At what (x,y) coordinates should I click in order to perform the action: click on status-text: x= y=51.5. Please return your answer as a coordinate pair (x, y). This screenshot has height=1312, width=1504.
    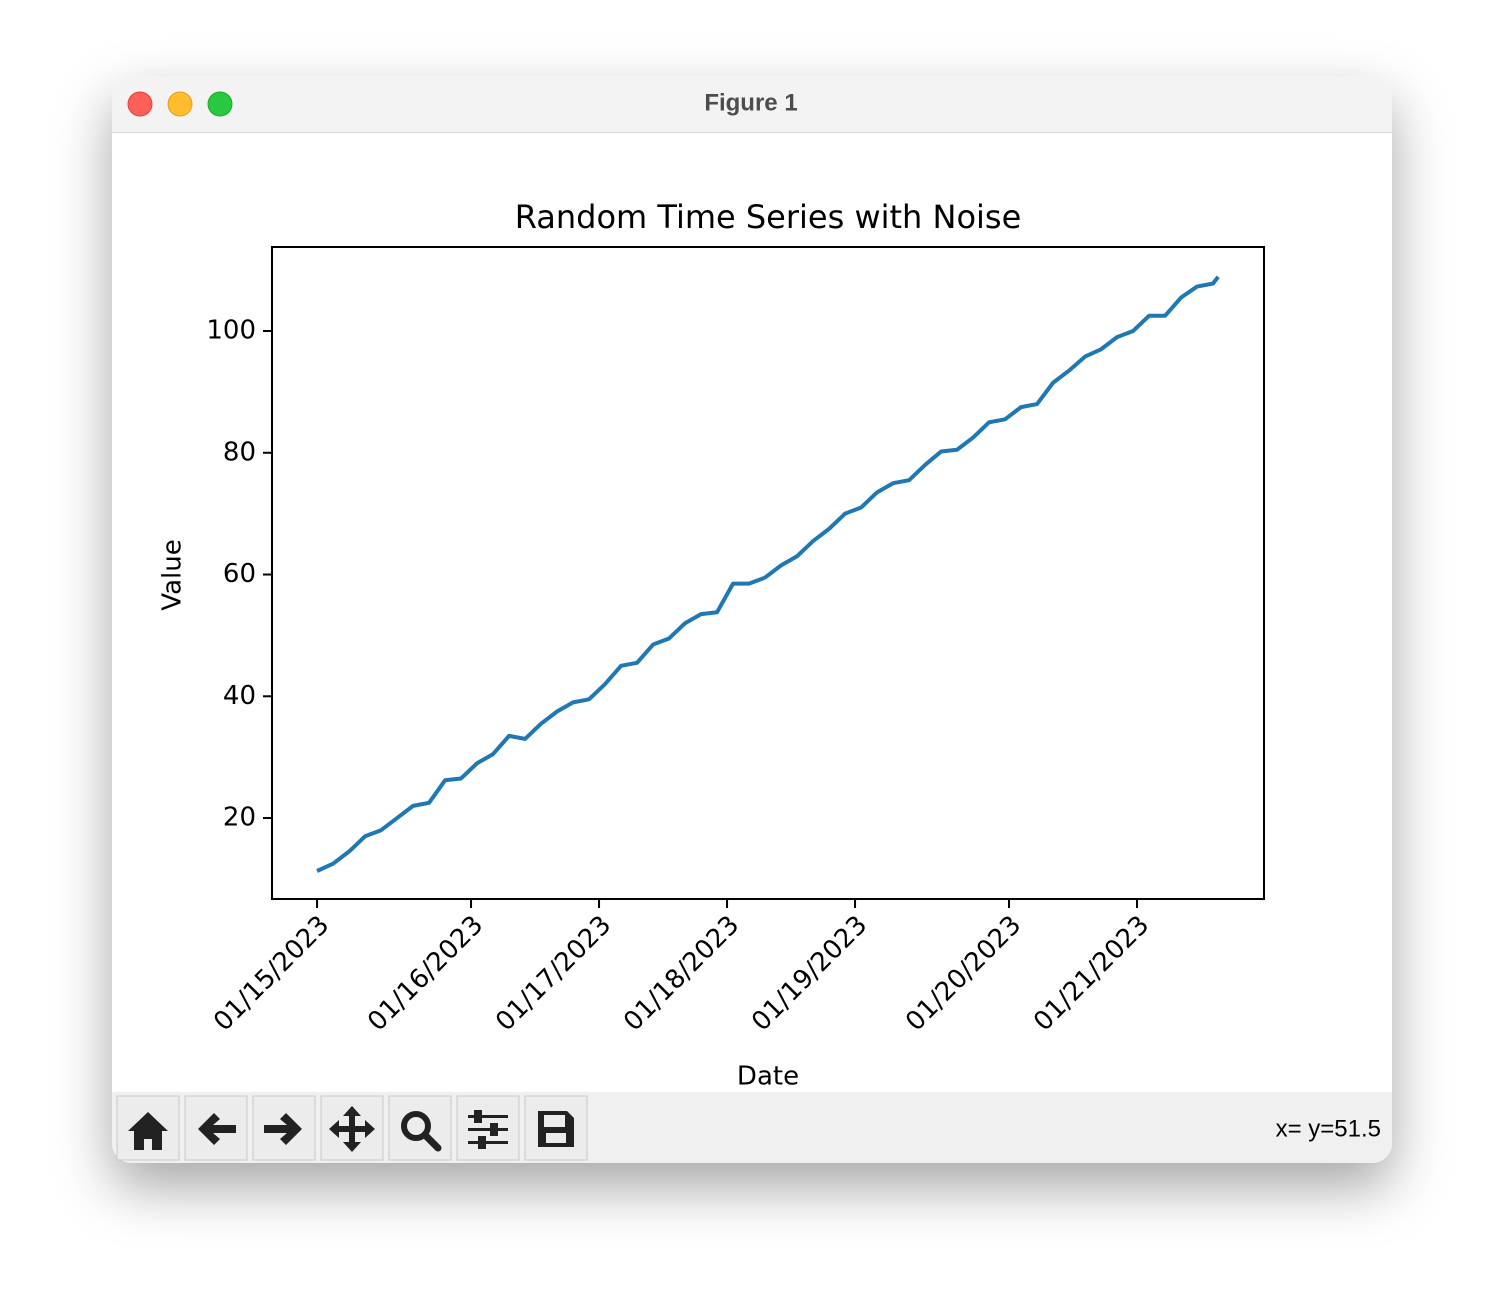
    Looking at the image, I should click on (1328, 1128).